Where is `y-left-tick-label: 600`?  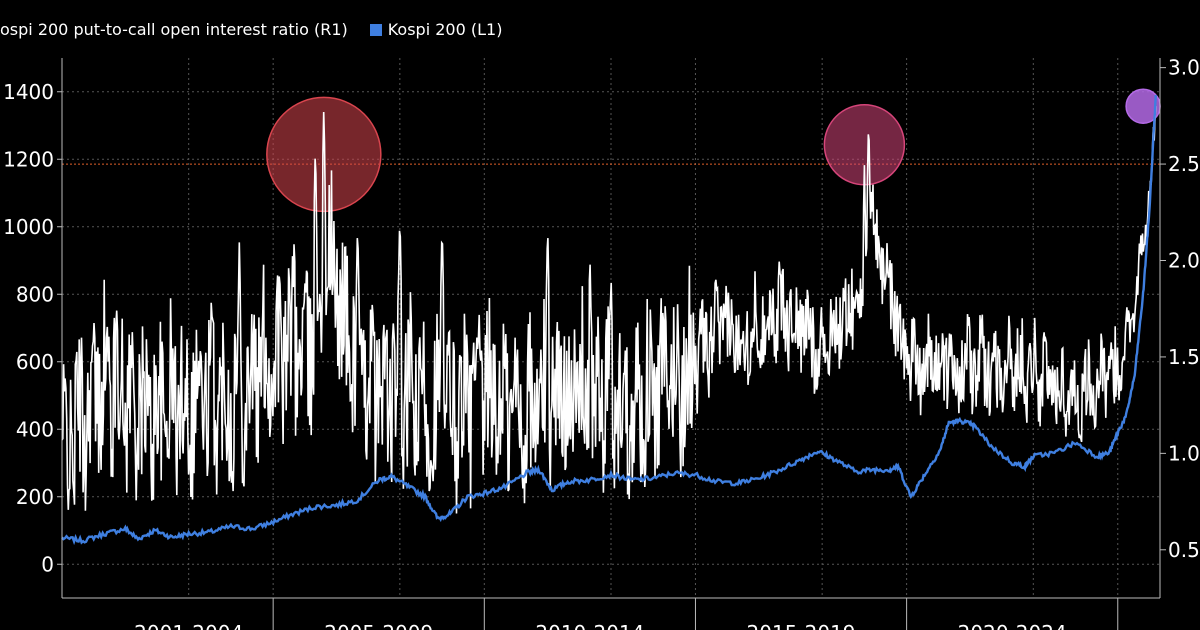 y-left-tick-label: 600 is located at coordinates (35, 362).